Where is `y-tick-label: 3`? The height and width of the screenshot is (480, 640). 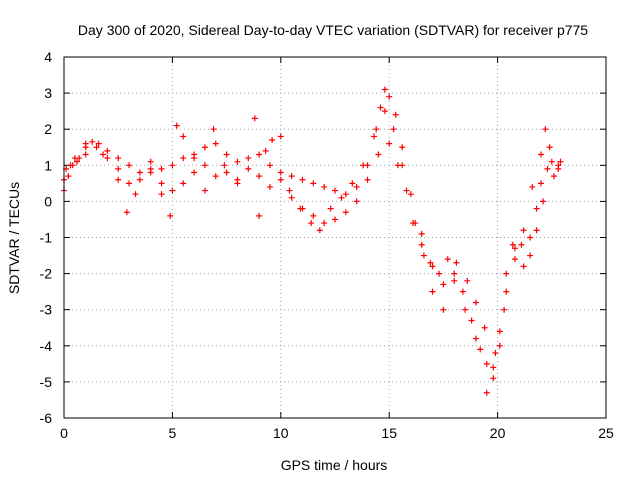
y-tick-label: 3 is located at coordinates (48, 93).